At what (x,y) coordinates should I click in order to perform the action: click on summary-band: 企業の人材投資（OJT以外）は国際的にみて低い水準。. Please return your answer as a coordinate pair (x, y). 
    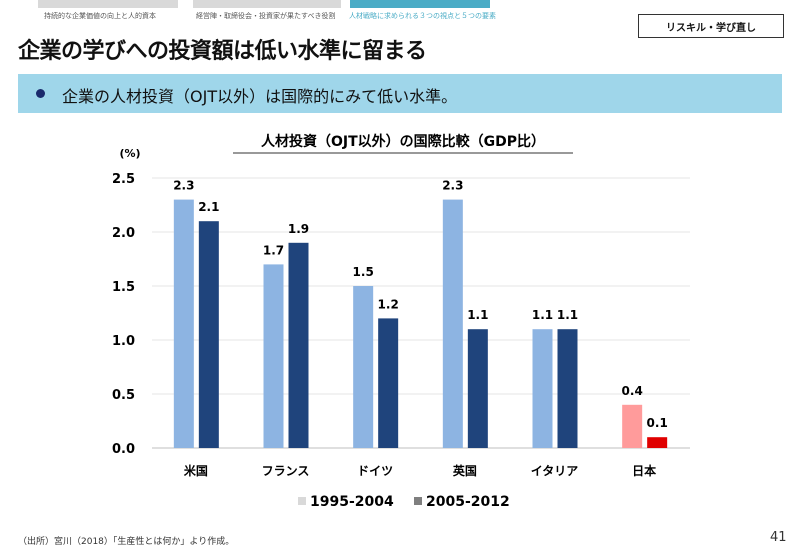
    Looking at the image, I should click on (400, 93).